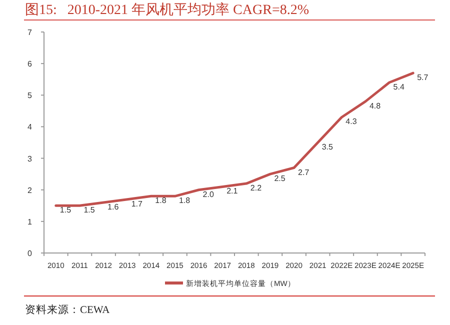  I want to click on data-label: 4.3, so click(352, 121).